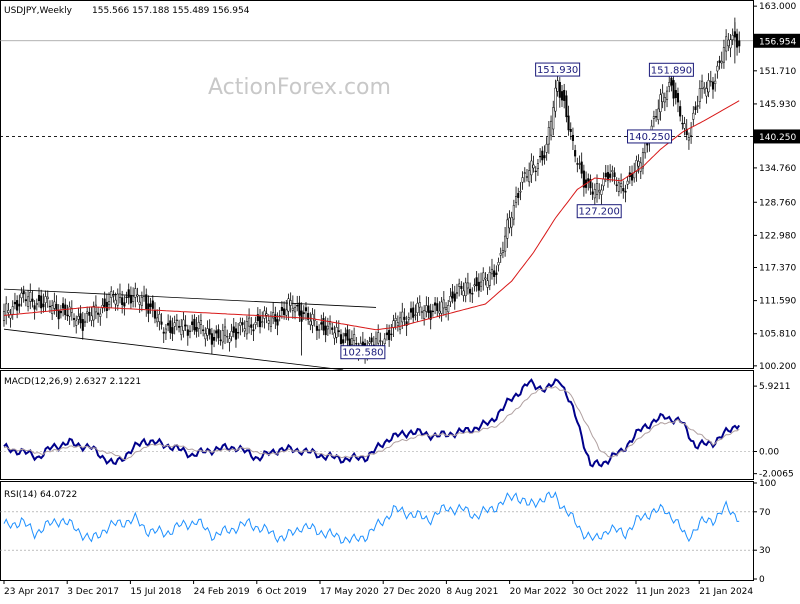 This screenshot has height=604, width=800. What do you see at coordinates (171, 11) in the screenshot?
I see `ohlc-label: 155.566 157.188 155.489 156.954` at bounding box center [171, 11].